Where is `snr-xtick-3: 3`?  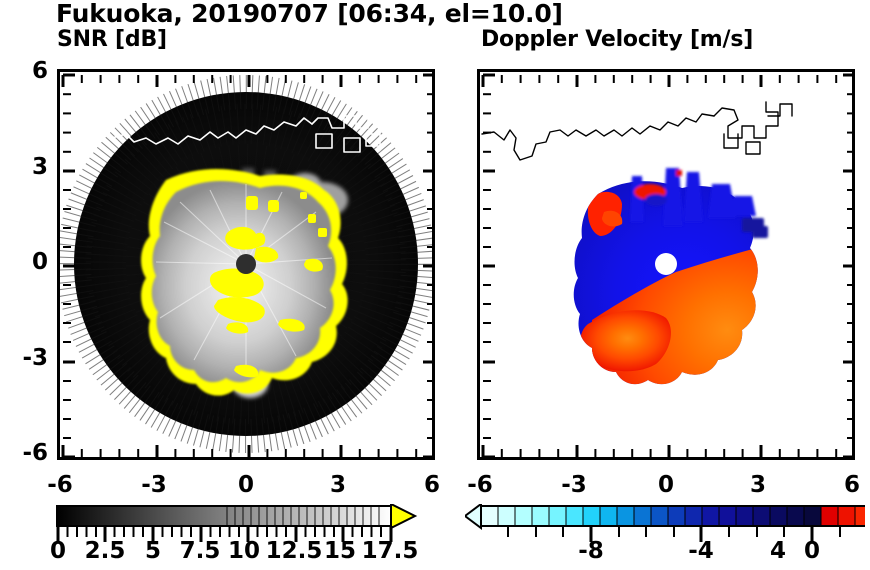 snr-xtick-3: 3 is located at coordinates (337, 485).